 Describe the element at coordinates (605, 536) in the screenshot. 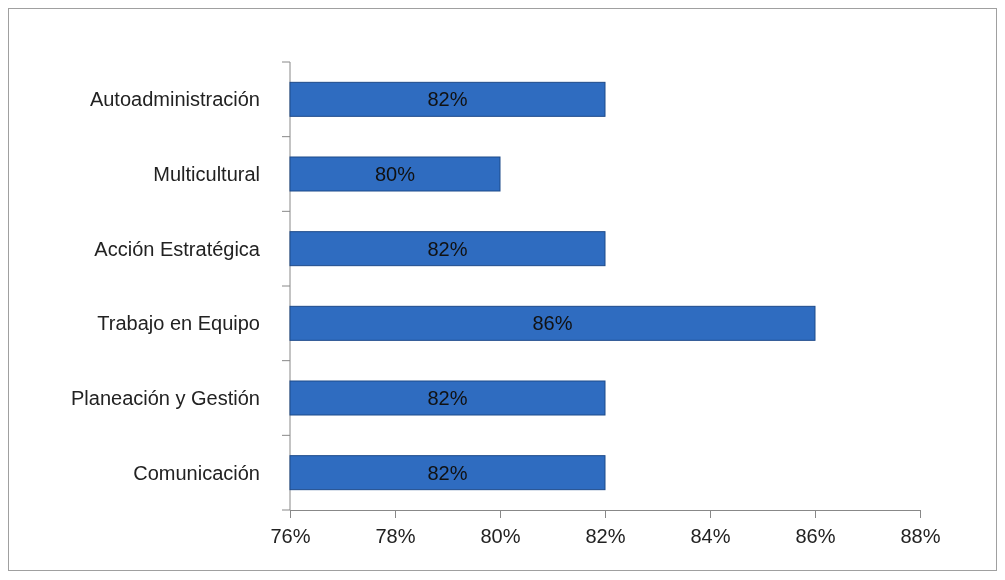

I see `x-tick-label: 82%` at that location.